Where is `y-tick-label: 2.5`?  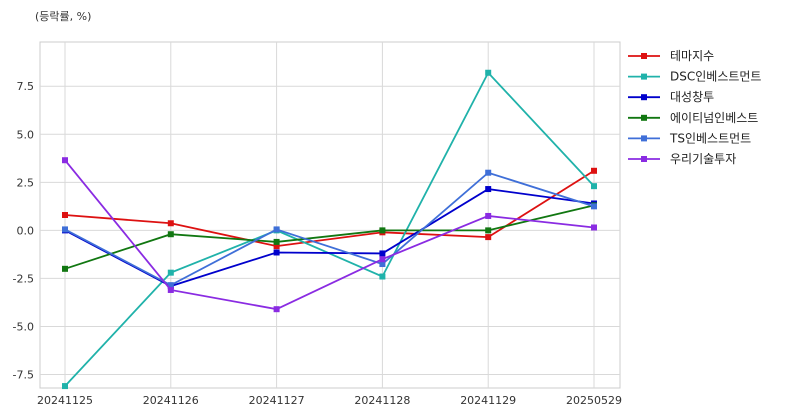 y-tick-label: 2.5 is located at coordinates (26, 182).